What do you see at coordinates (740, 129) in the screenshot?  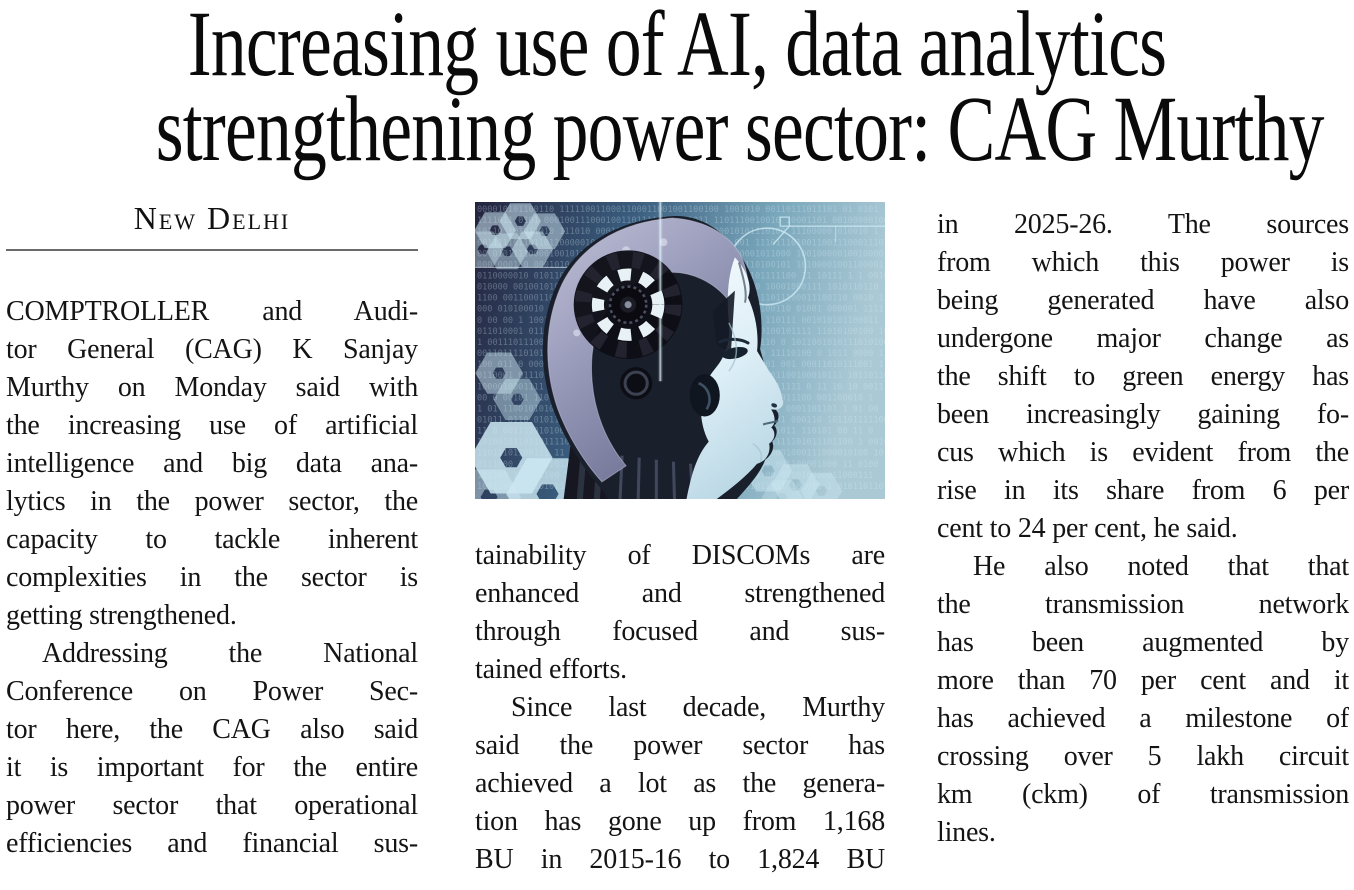 I see `headline-line-2: strengthening power sector: CAG Murthy` at bounding box center [740, 129].